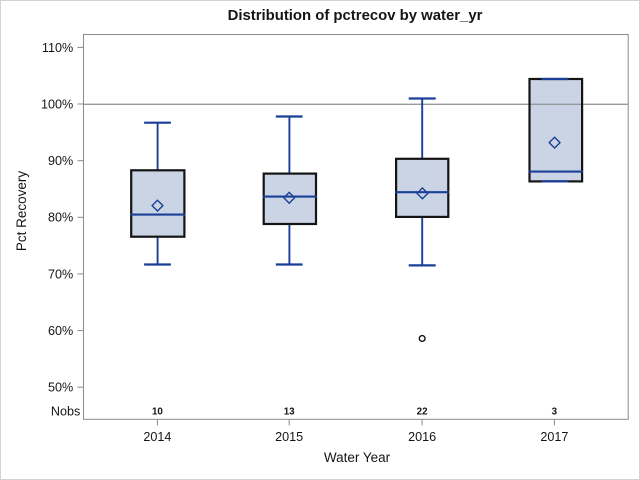 The image size is (640, 480). I want to click on svg-text: Pct Recovery, so click(21, 211).